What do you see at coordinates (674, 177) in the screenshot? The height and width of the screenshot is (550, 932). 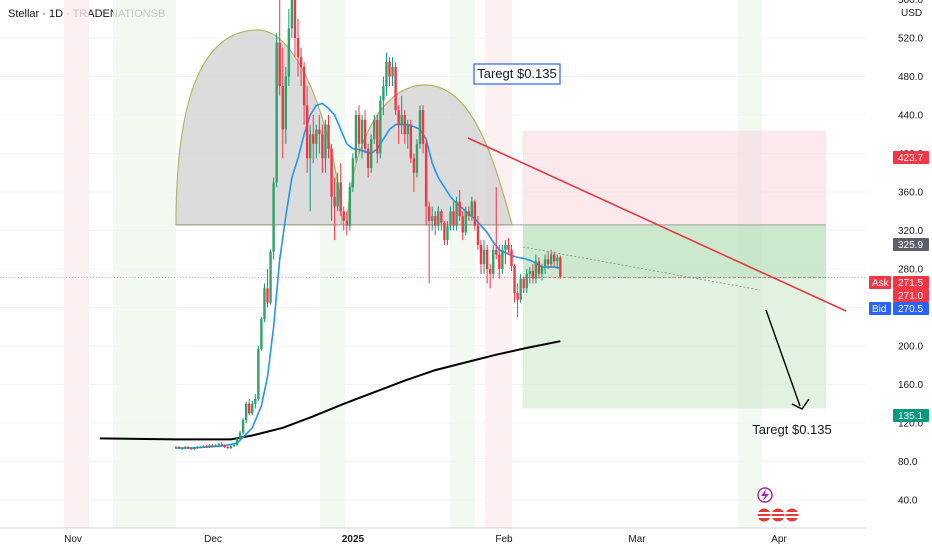 I see `stop-loss-zone` at bounding box center [674, 177].